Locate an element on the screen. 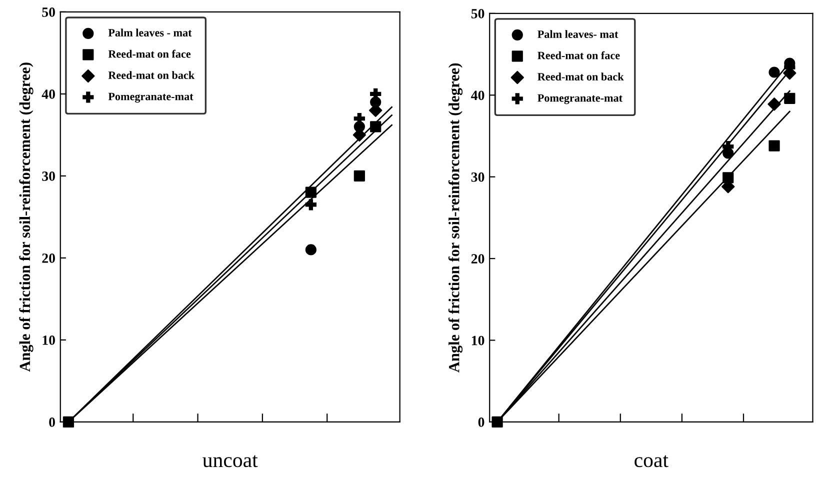 The width and height of the screenshot is (816, 497). x-axis-title: coat is located at coordinates (651, 461).